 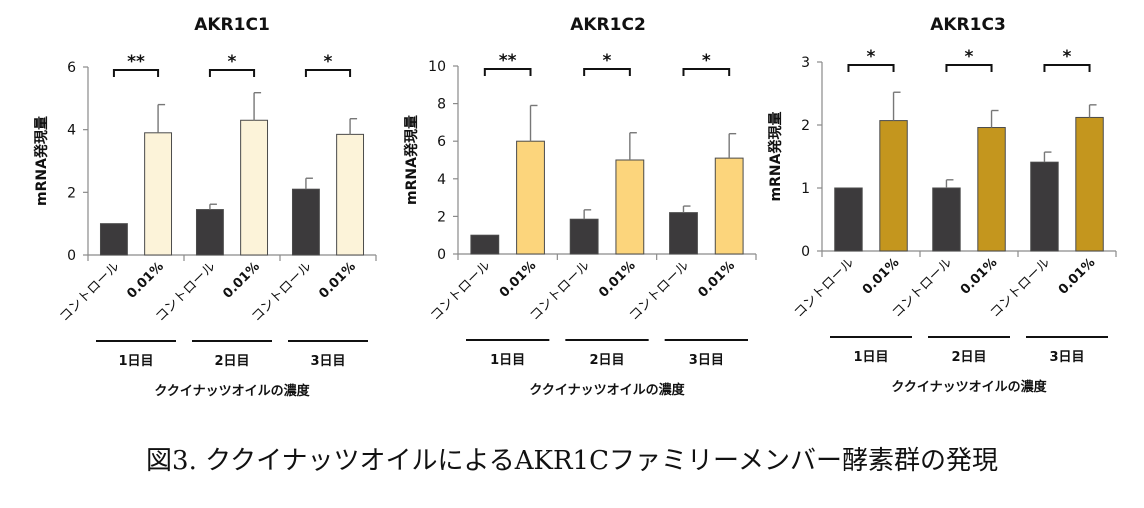 What do you see at coordinates (805, 189) in the screenshot?
I see `y-tick-label: 1` at bounding box center [805, 189].